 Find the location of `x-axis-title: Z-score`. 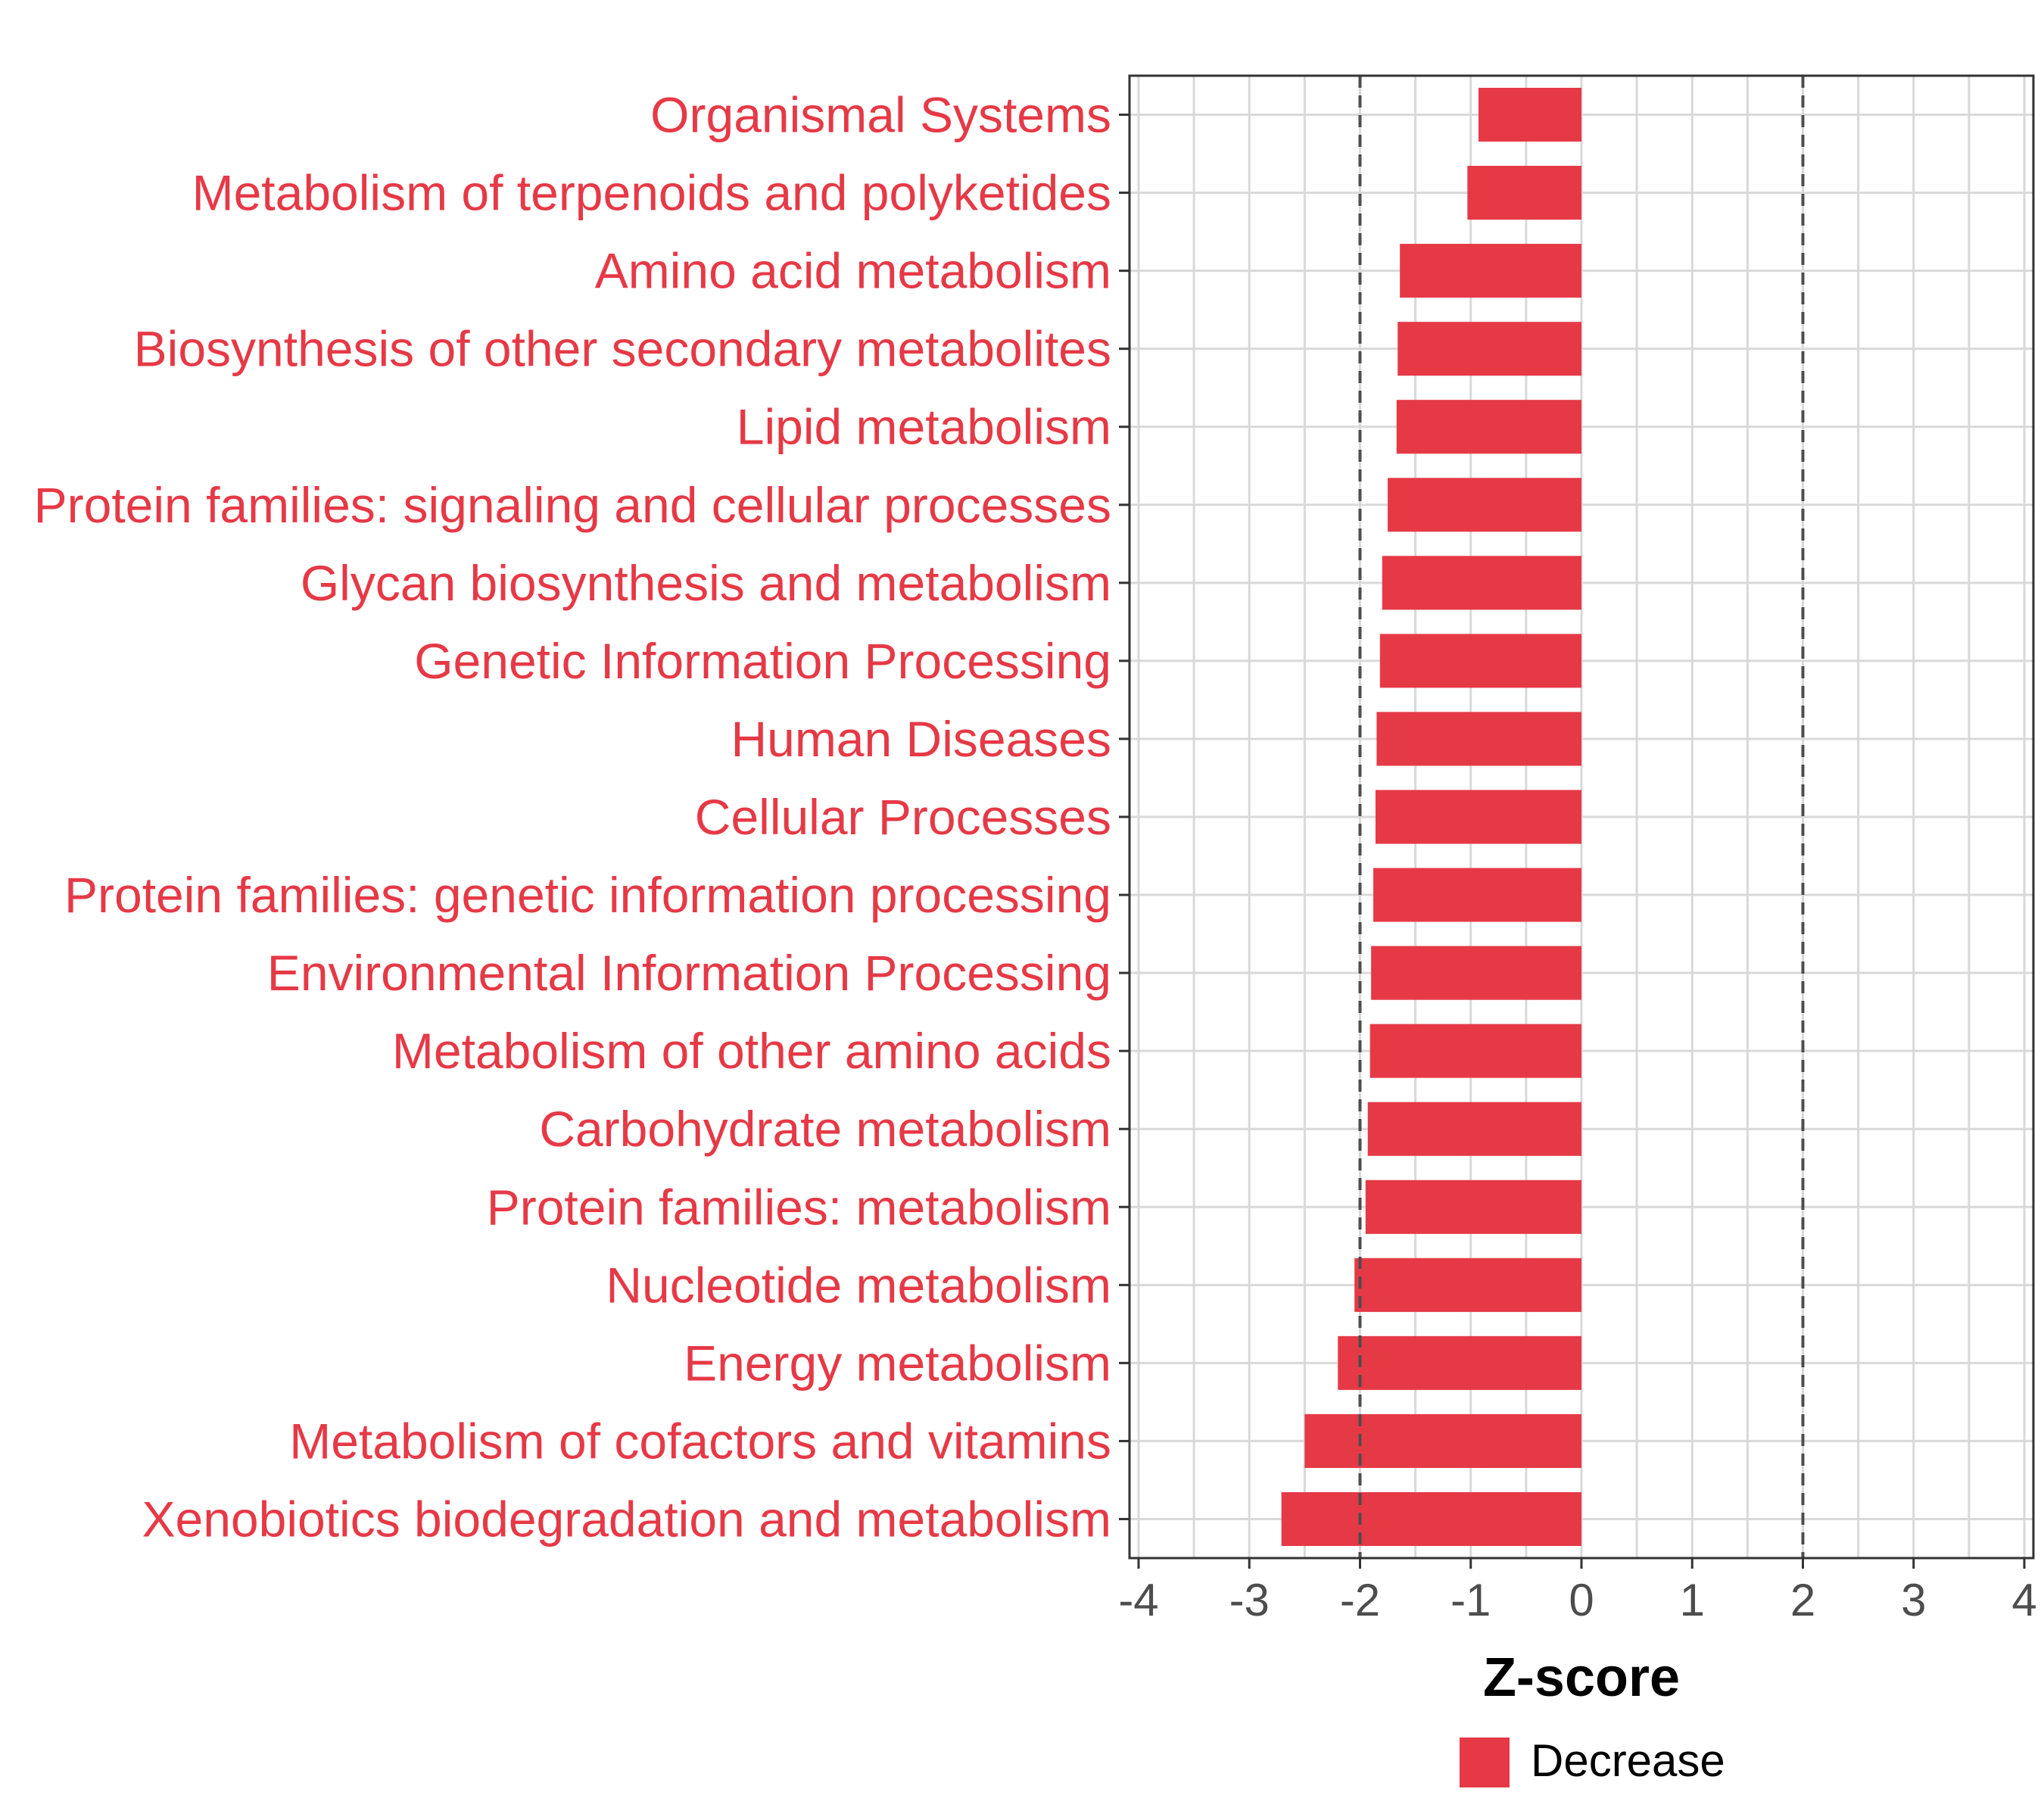

x-axis-title: Z-score is located at coordinates (1581, 1678).